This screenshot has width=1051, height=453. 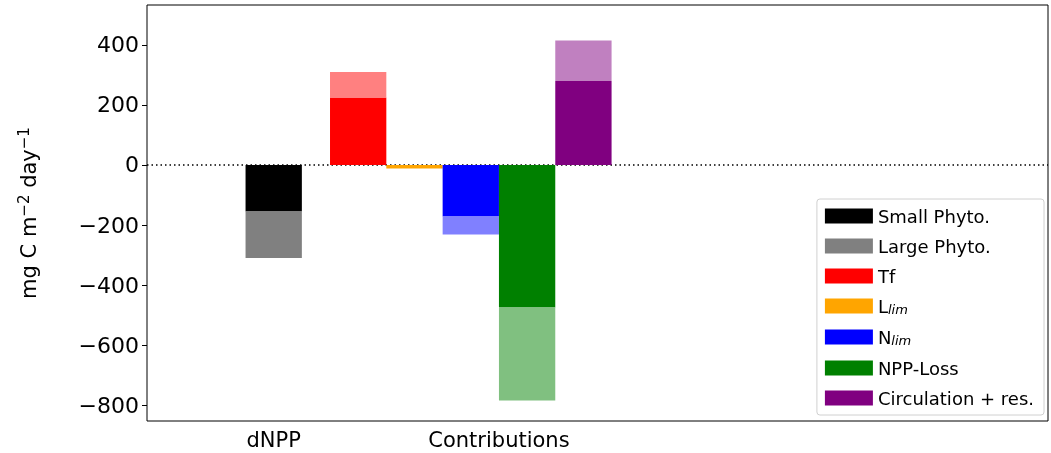 What do you see at coordinates (118, 105) in the screenshot?
I see `y-tick-label: 200` at bounding box center [118, 105].